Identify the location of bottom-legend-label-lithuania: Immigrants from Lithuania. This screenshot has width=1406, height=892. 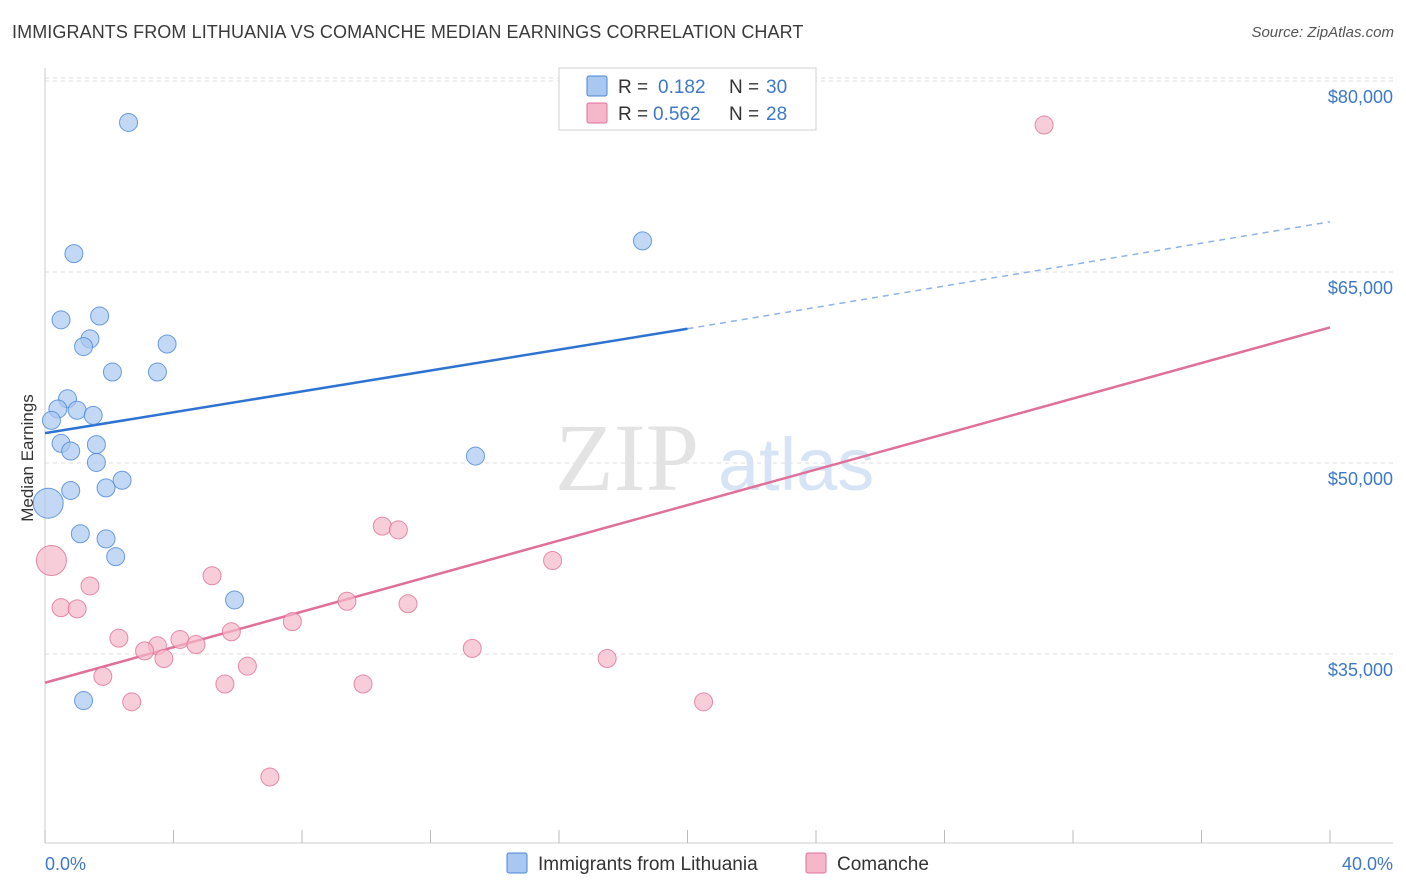
(648, 864).